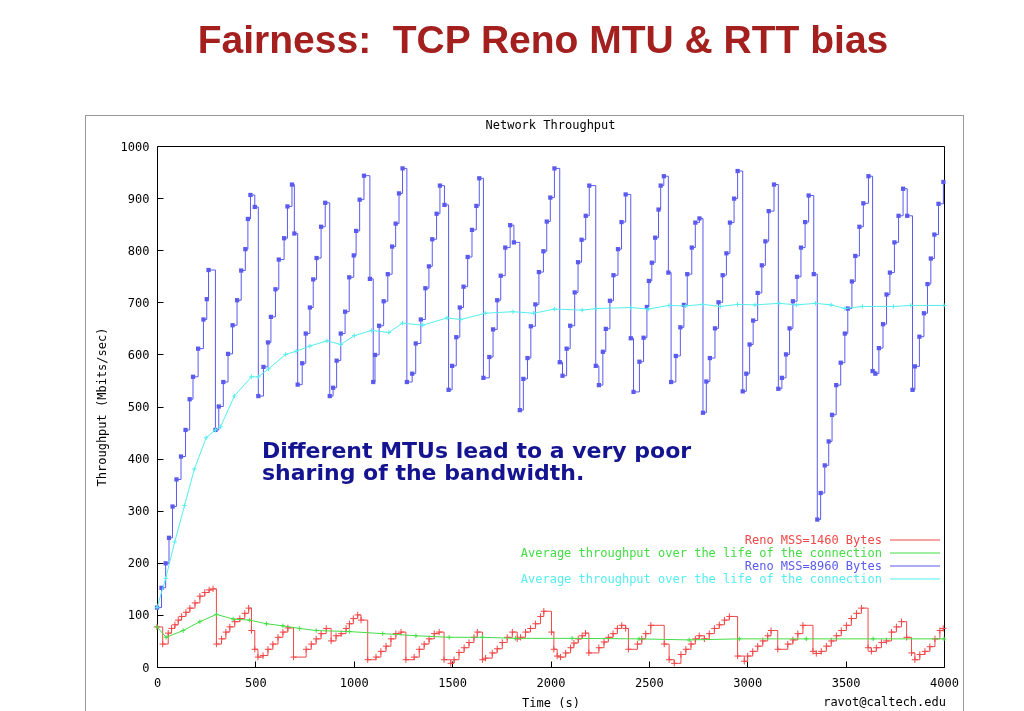 The width and height of the screenshot is (1024, 711). I want to click on x-tick-label: 1000, so click(354, 682).